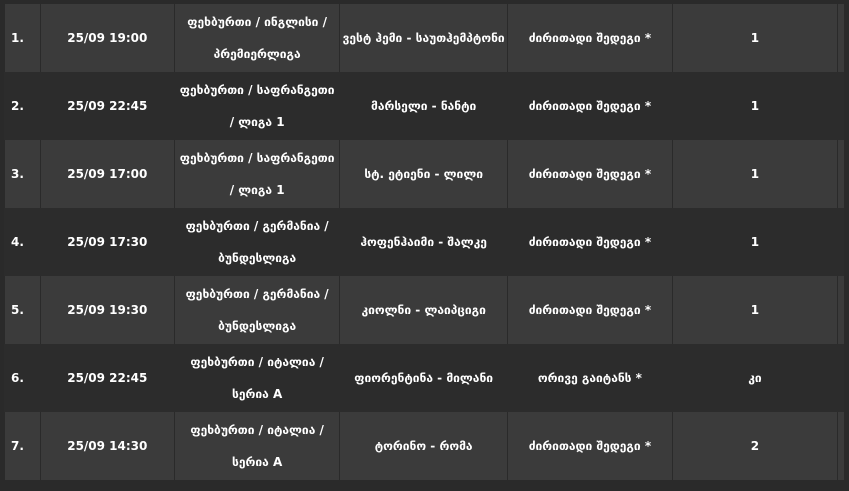 The width and height of the screenshot is (849, 491). I want to click on match-name: ტორინო - რომა, so click(423, 446).